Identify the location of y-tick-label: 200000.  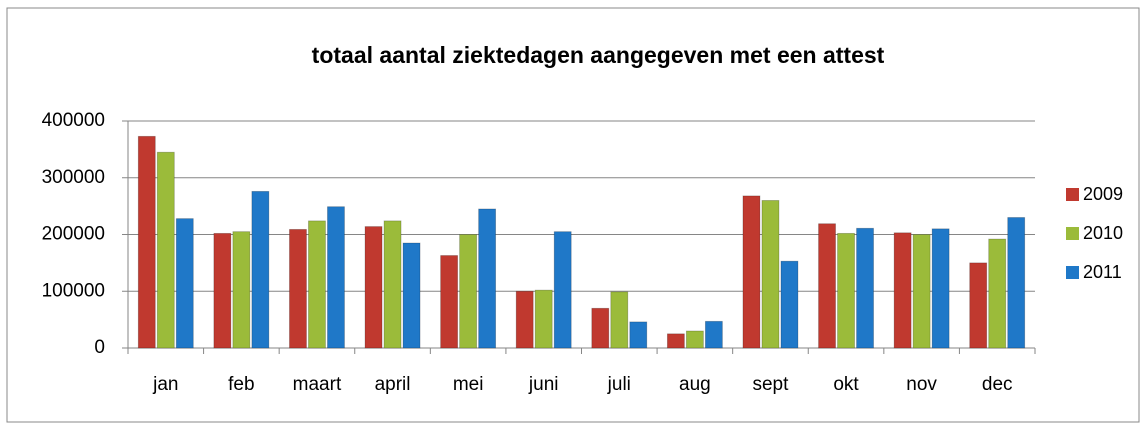
(73, 234).